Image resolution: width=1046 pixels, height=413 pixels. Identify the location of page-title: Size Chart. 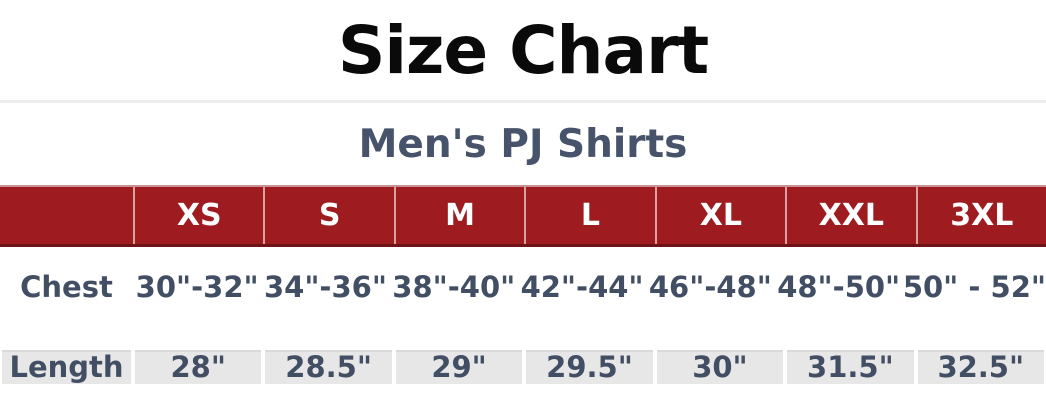
(523, 50).